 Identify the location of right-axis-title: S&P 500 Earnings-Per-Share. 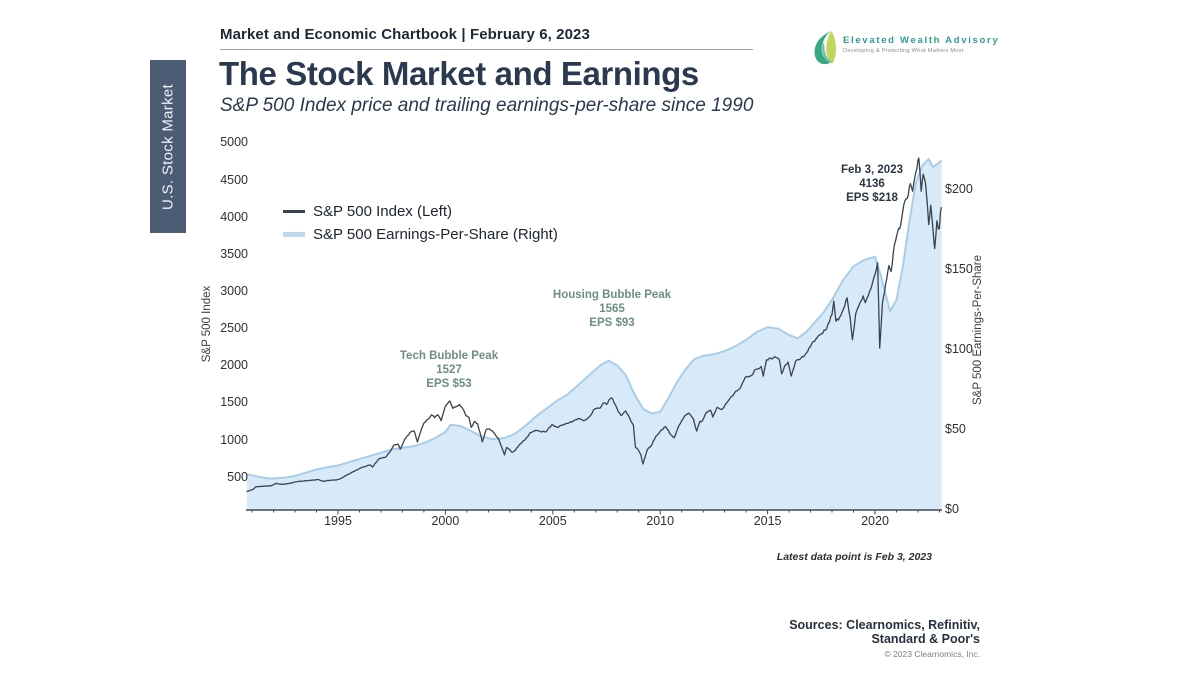
(978, 330).